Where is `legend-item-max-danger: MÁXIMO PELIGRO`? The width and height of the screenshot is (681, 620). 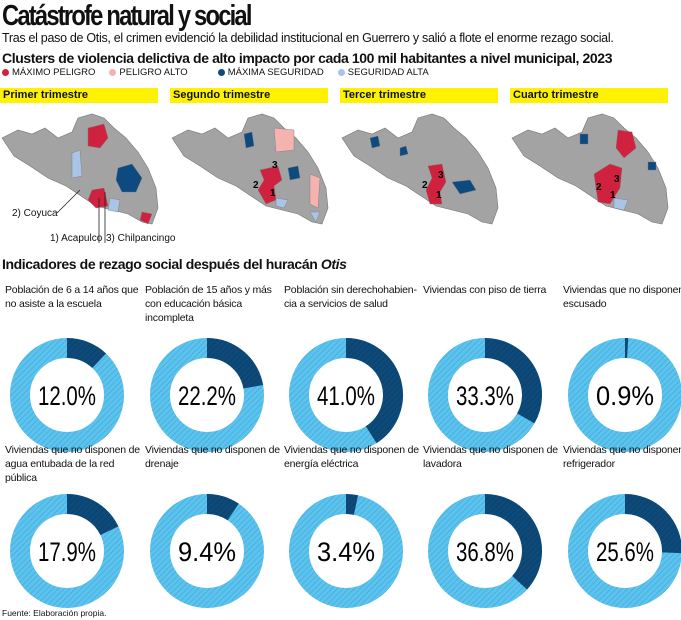 legend-item-max-danger: MÁXIMO PELIGRO is located at coordinates (48, 72).